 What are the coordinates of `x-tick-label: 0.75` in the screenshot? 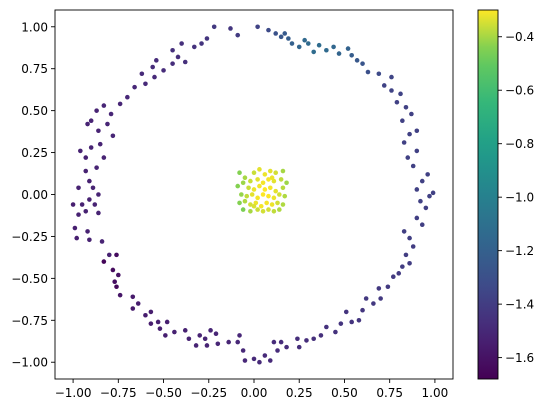 It's located at (389, 393).